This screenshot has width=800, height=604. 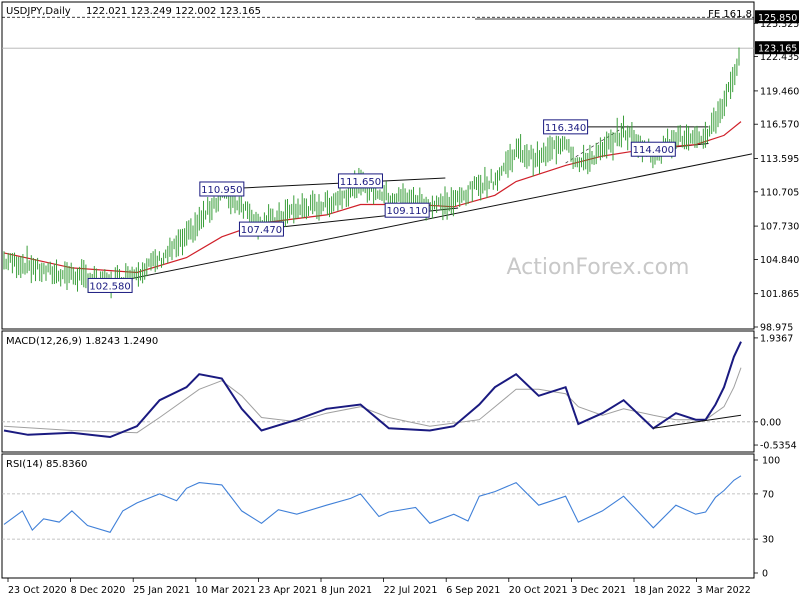 What do you see at coordinates (287, 590) in the screenshot?
I see `x-tick-label: 23 Apr 2021` at bounding box center [287, 590].